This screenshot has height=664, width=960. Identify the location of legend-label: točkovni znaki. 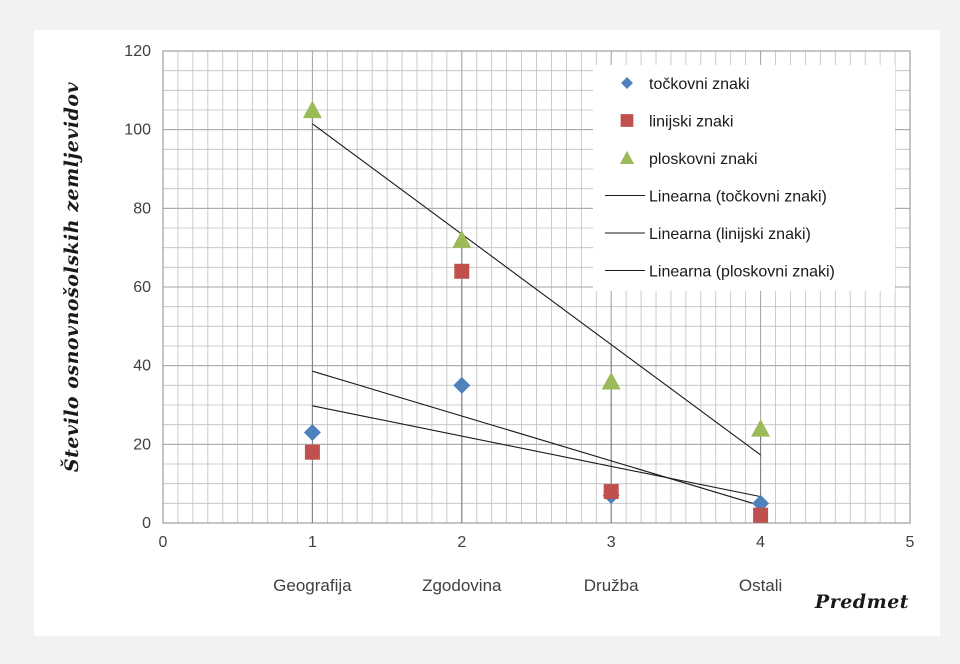
(699, 84).